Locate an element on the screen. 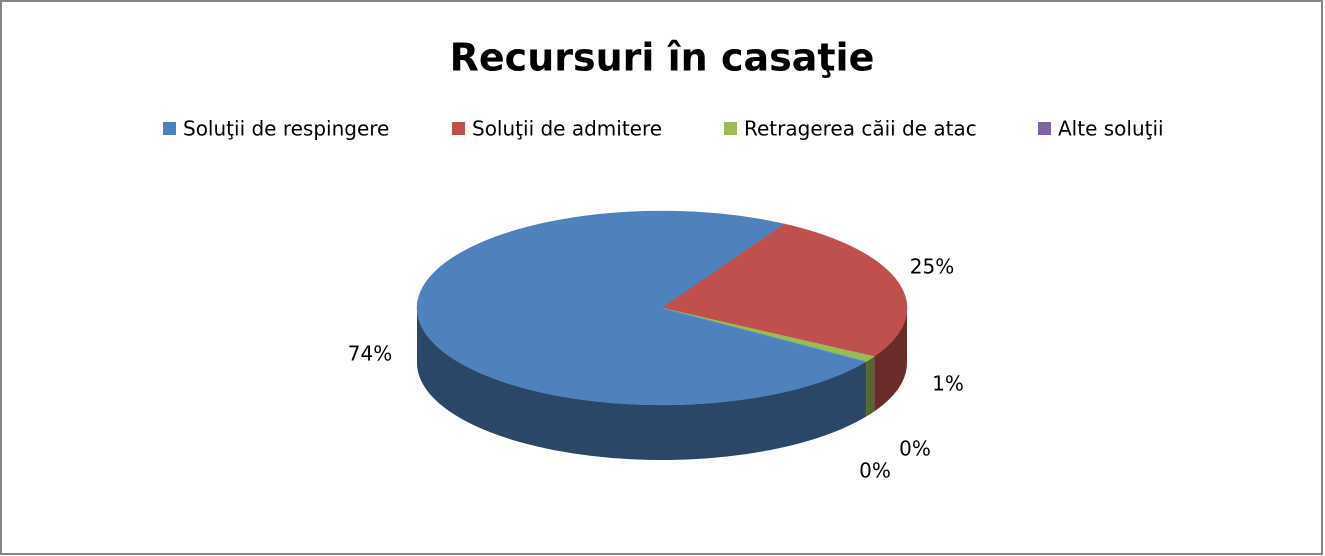  legend-label: Alte soluţii is located at coordinates (1111, 129).